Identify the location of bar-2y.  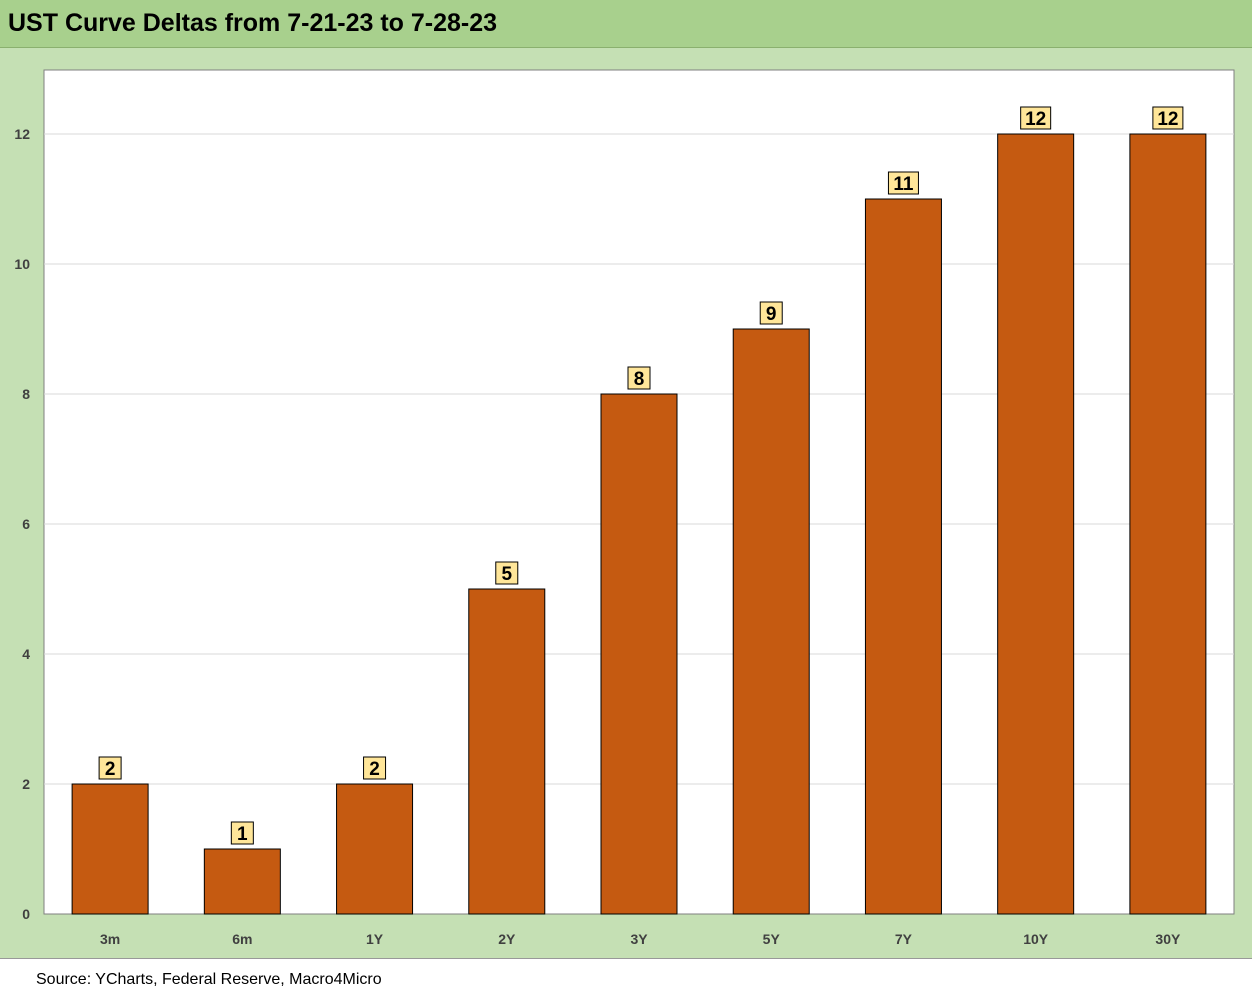
(507, 751).